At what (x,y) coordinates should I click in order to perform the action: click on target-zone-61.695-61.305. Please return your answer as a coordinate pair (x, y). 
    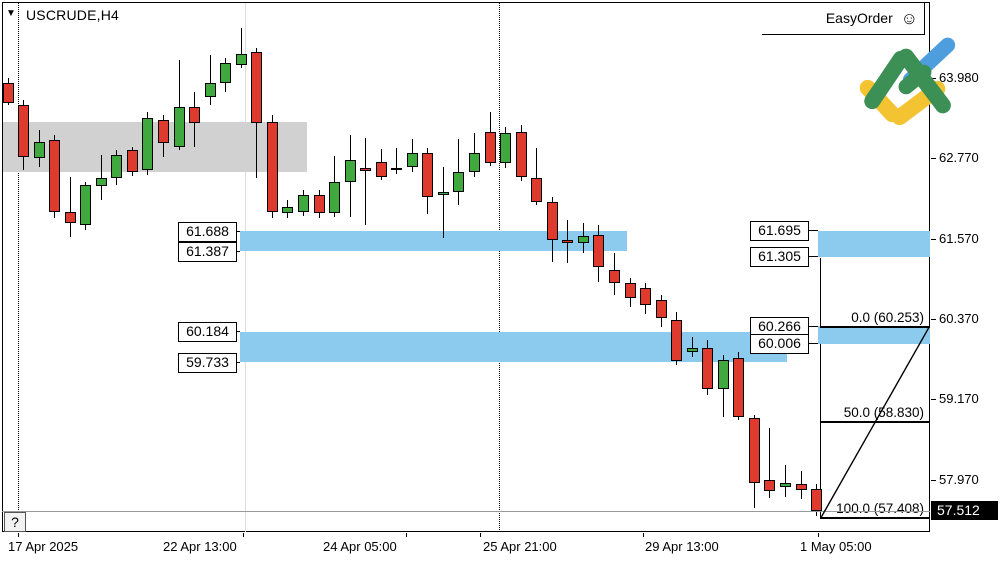
    Looking at the image, I should click on (874, 243).